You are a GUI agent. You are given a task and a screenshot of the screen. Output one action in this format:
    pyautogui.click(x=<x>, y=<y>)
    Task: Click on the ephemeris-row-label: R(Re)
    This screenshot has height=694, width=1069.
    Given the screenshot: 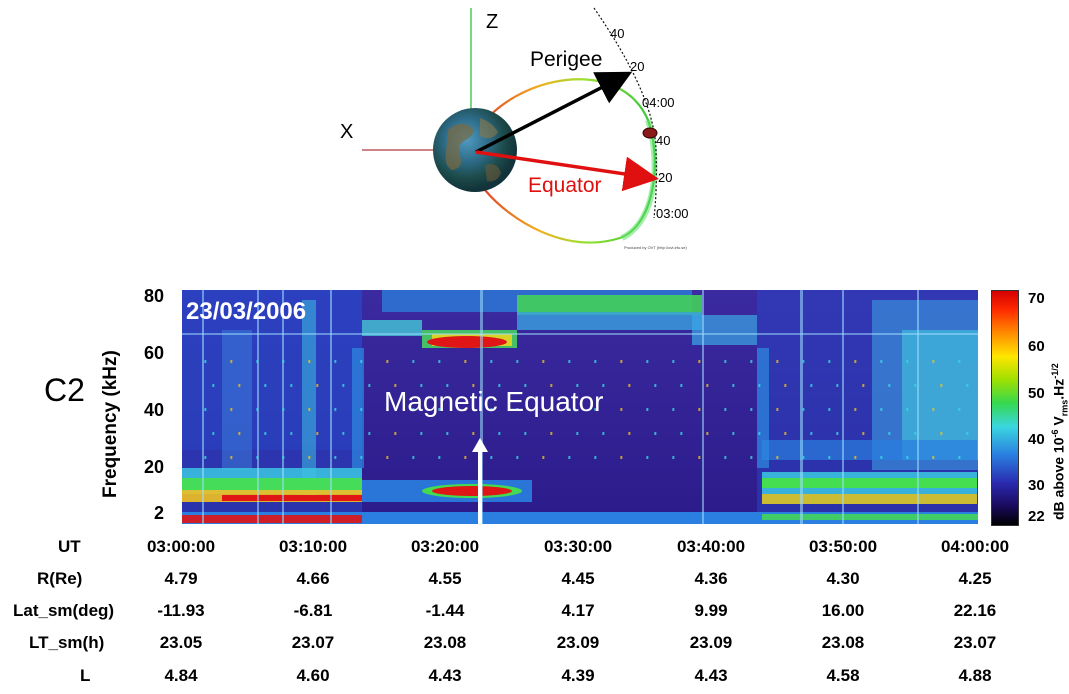 What is the action you would take?
    pyautogui.click(x=60, y=578)
    